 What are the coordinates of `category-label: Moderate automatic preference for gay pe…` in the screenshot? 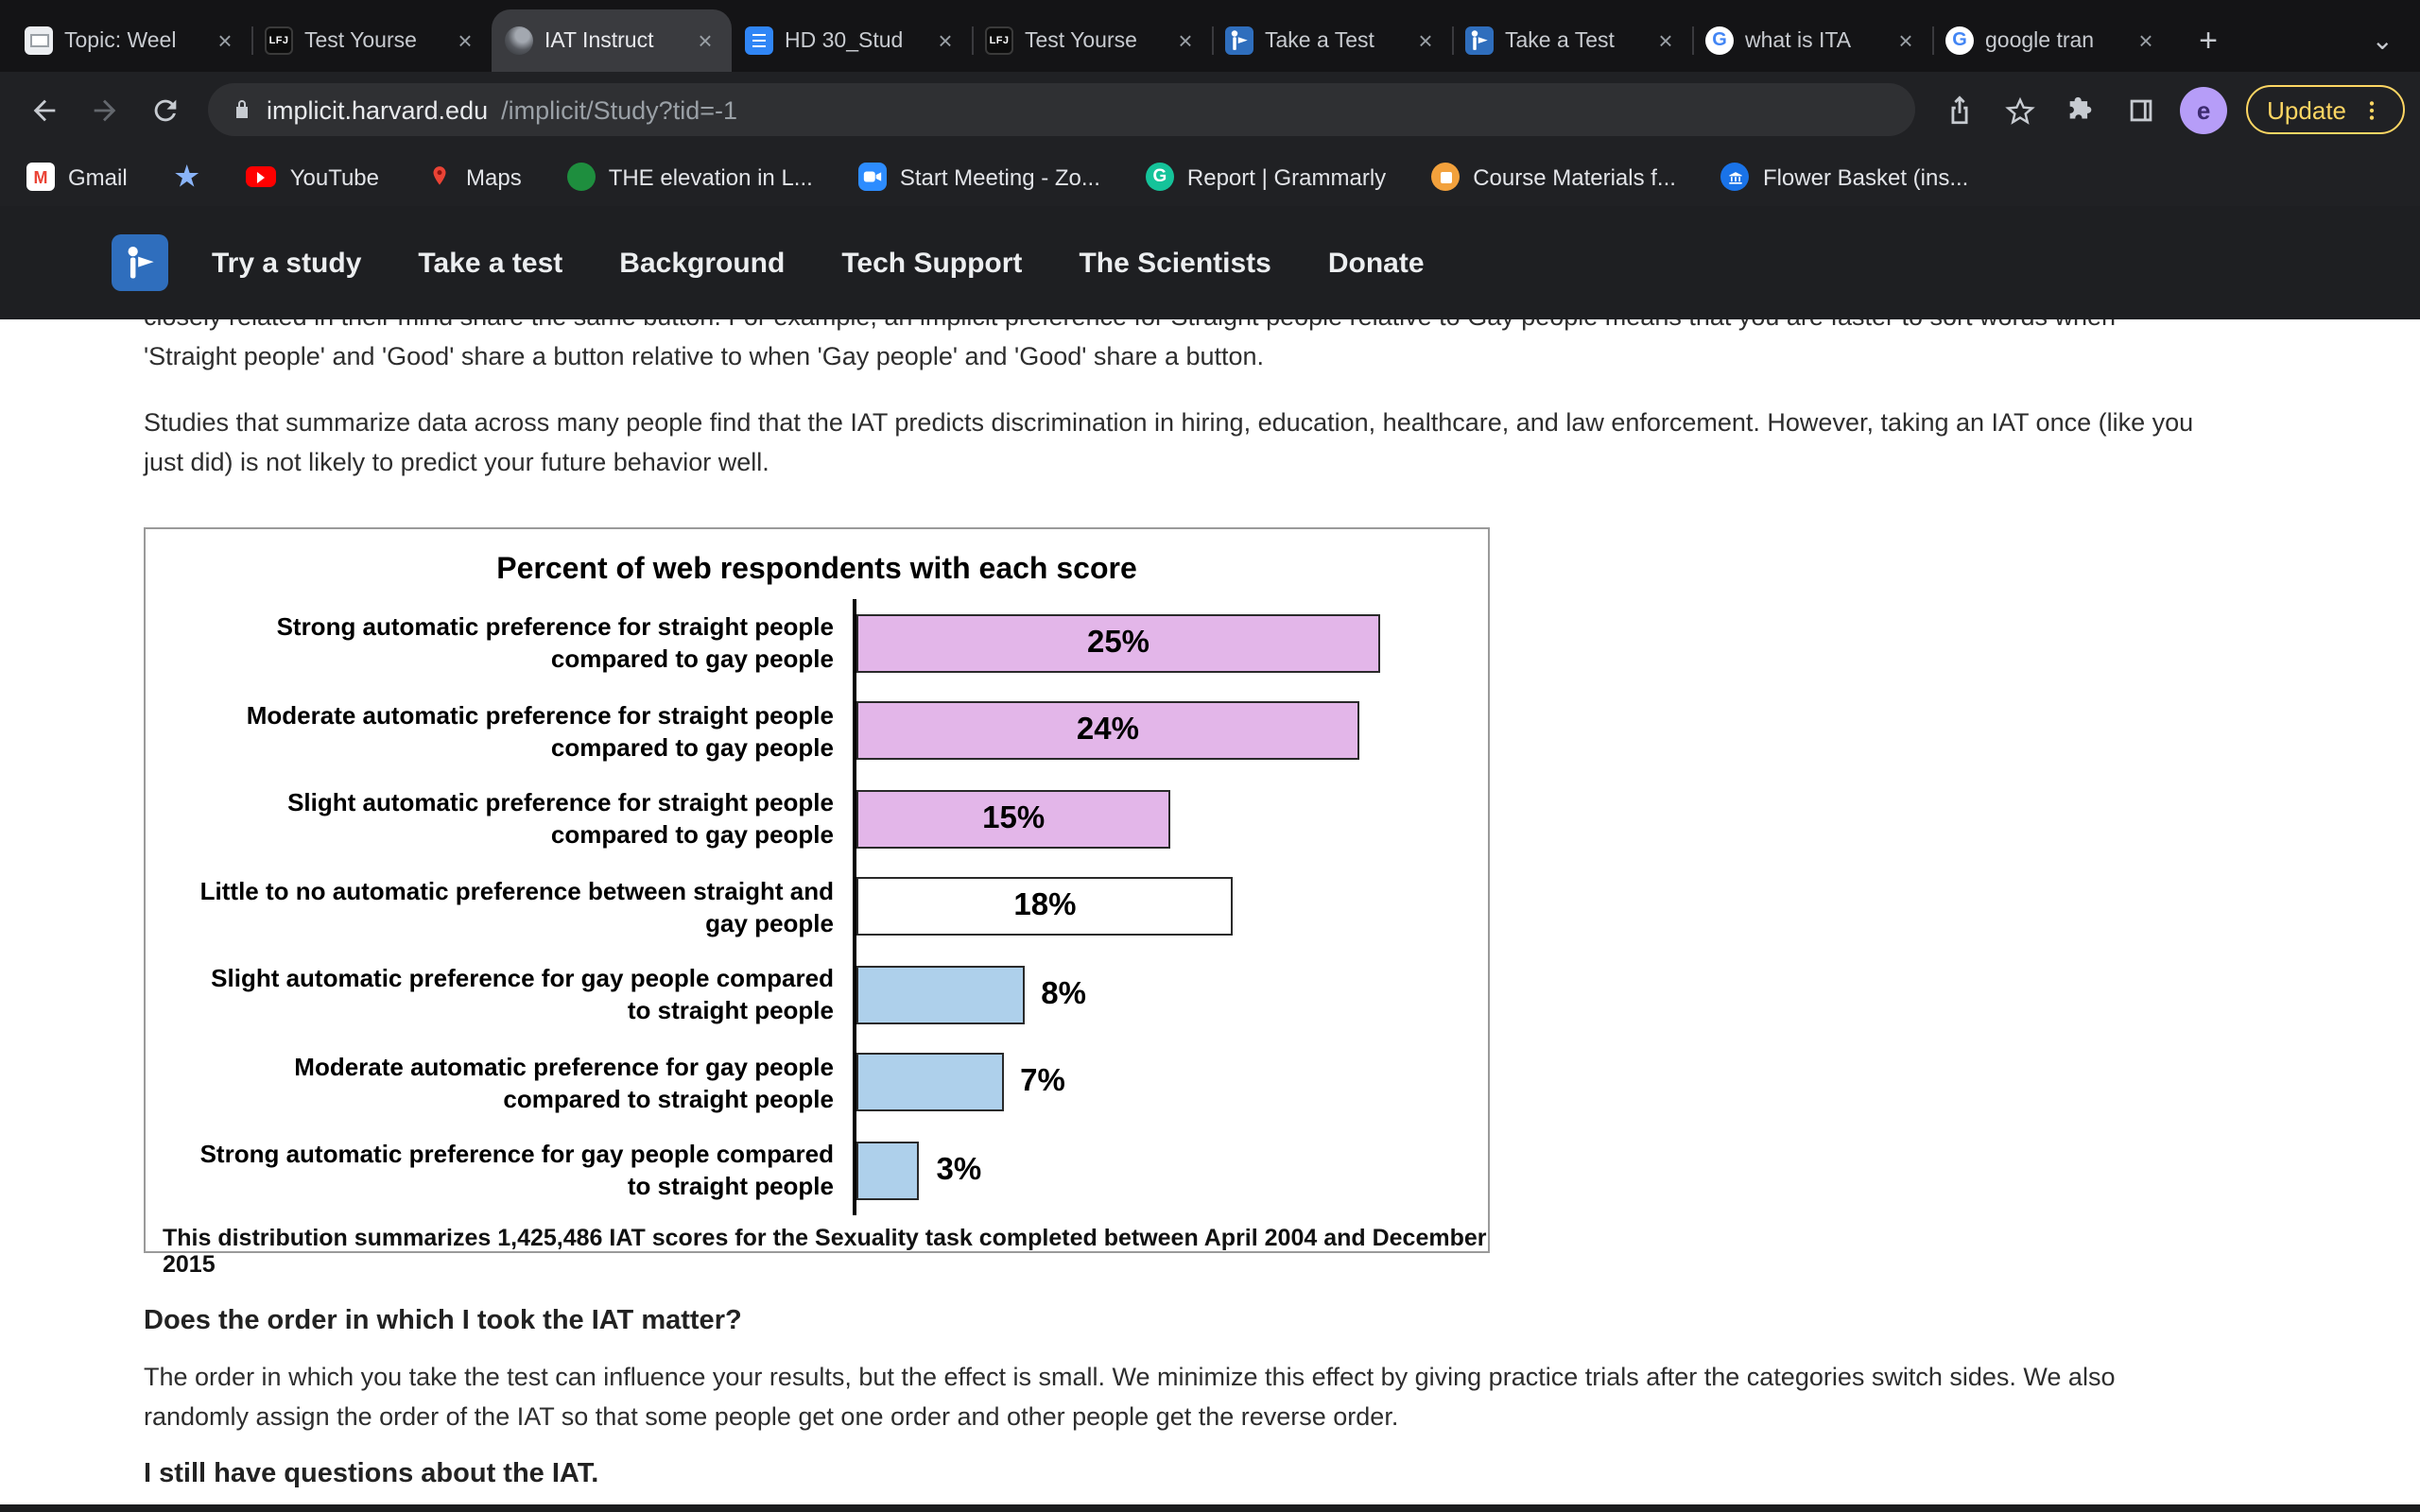 It's located at (564, 1082).